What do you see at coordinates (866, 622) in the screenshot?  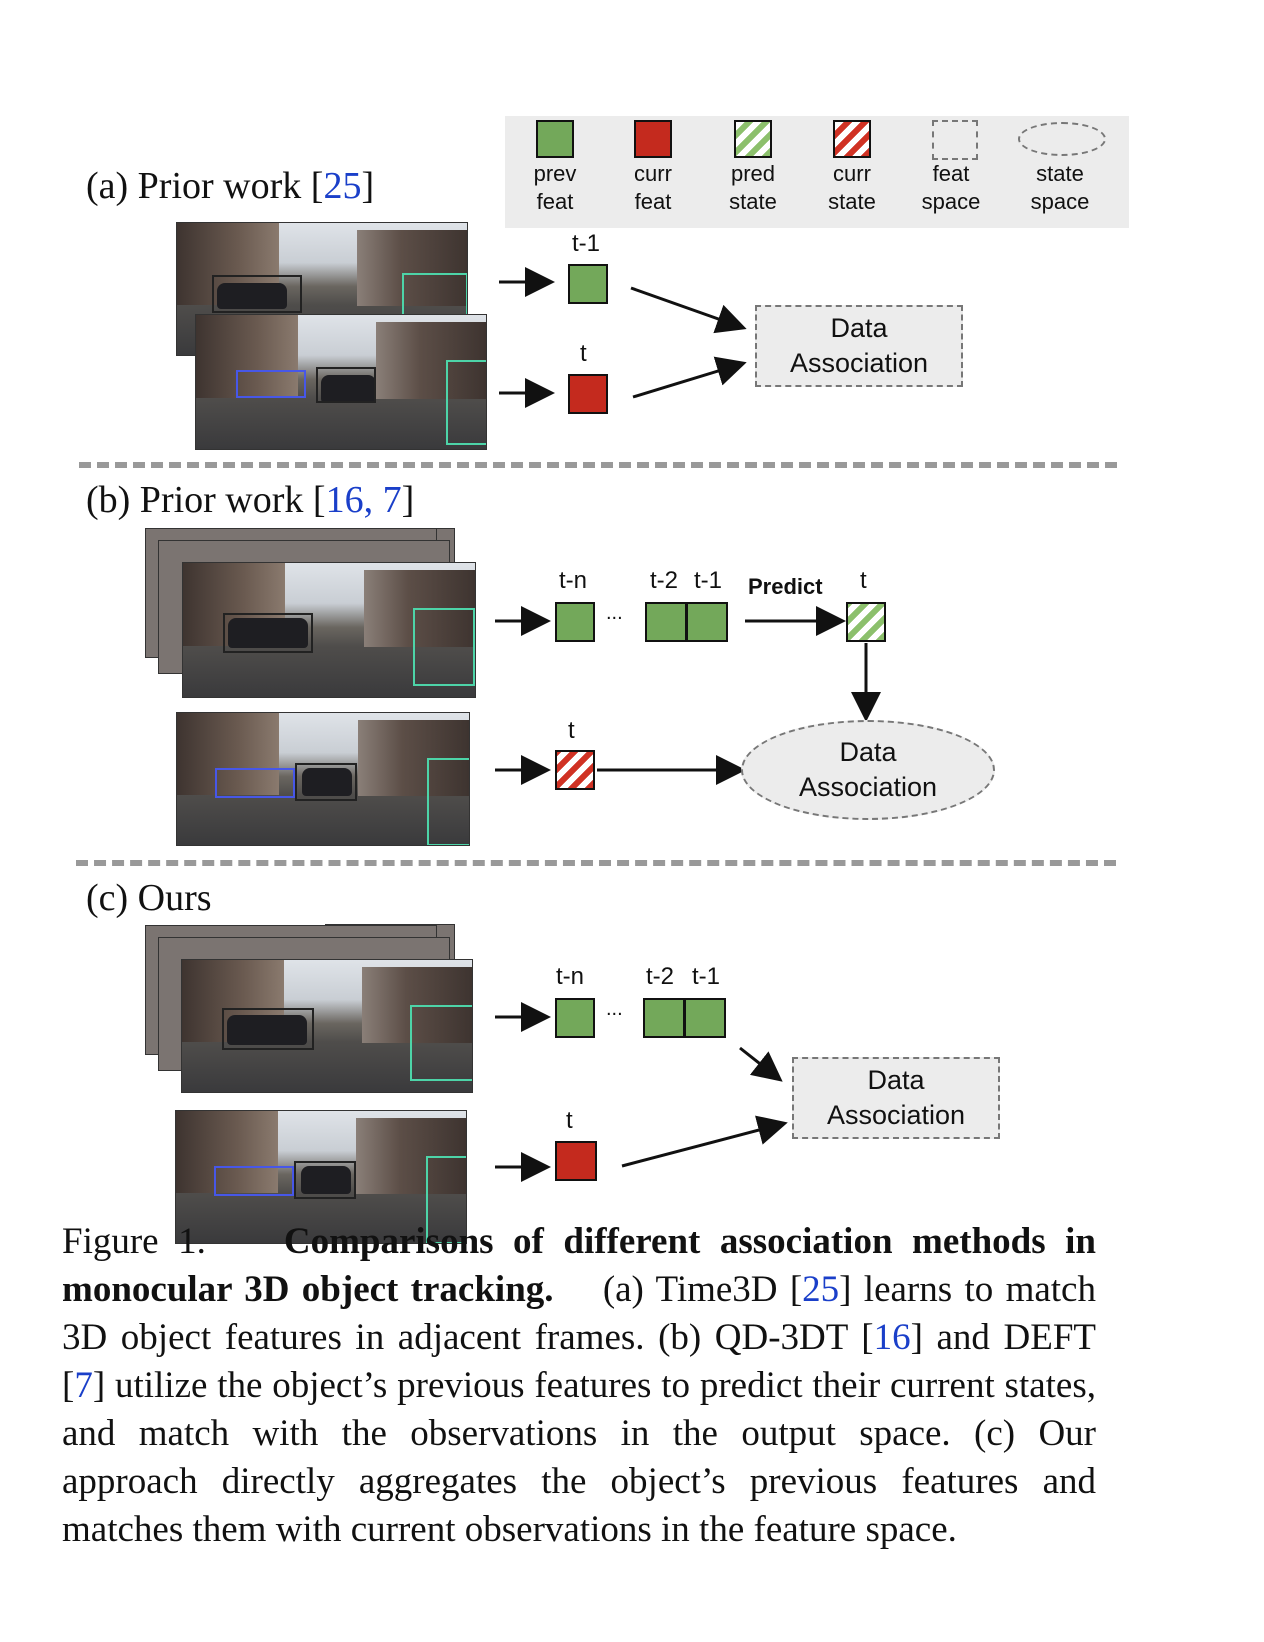 I see `pred-state-square` at bounding box center [866, 622].